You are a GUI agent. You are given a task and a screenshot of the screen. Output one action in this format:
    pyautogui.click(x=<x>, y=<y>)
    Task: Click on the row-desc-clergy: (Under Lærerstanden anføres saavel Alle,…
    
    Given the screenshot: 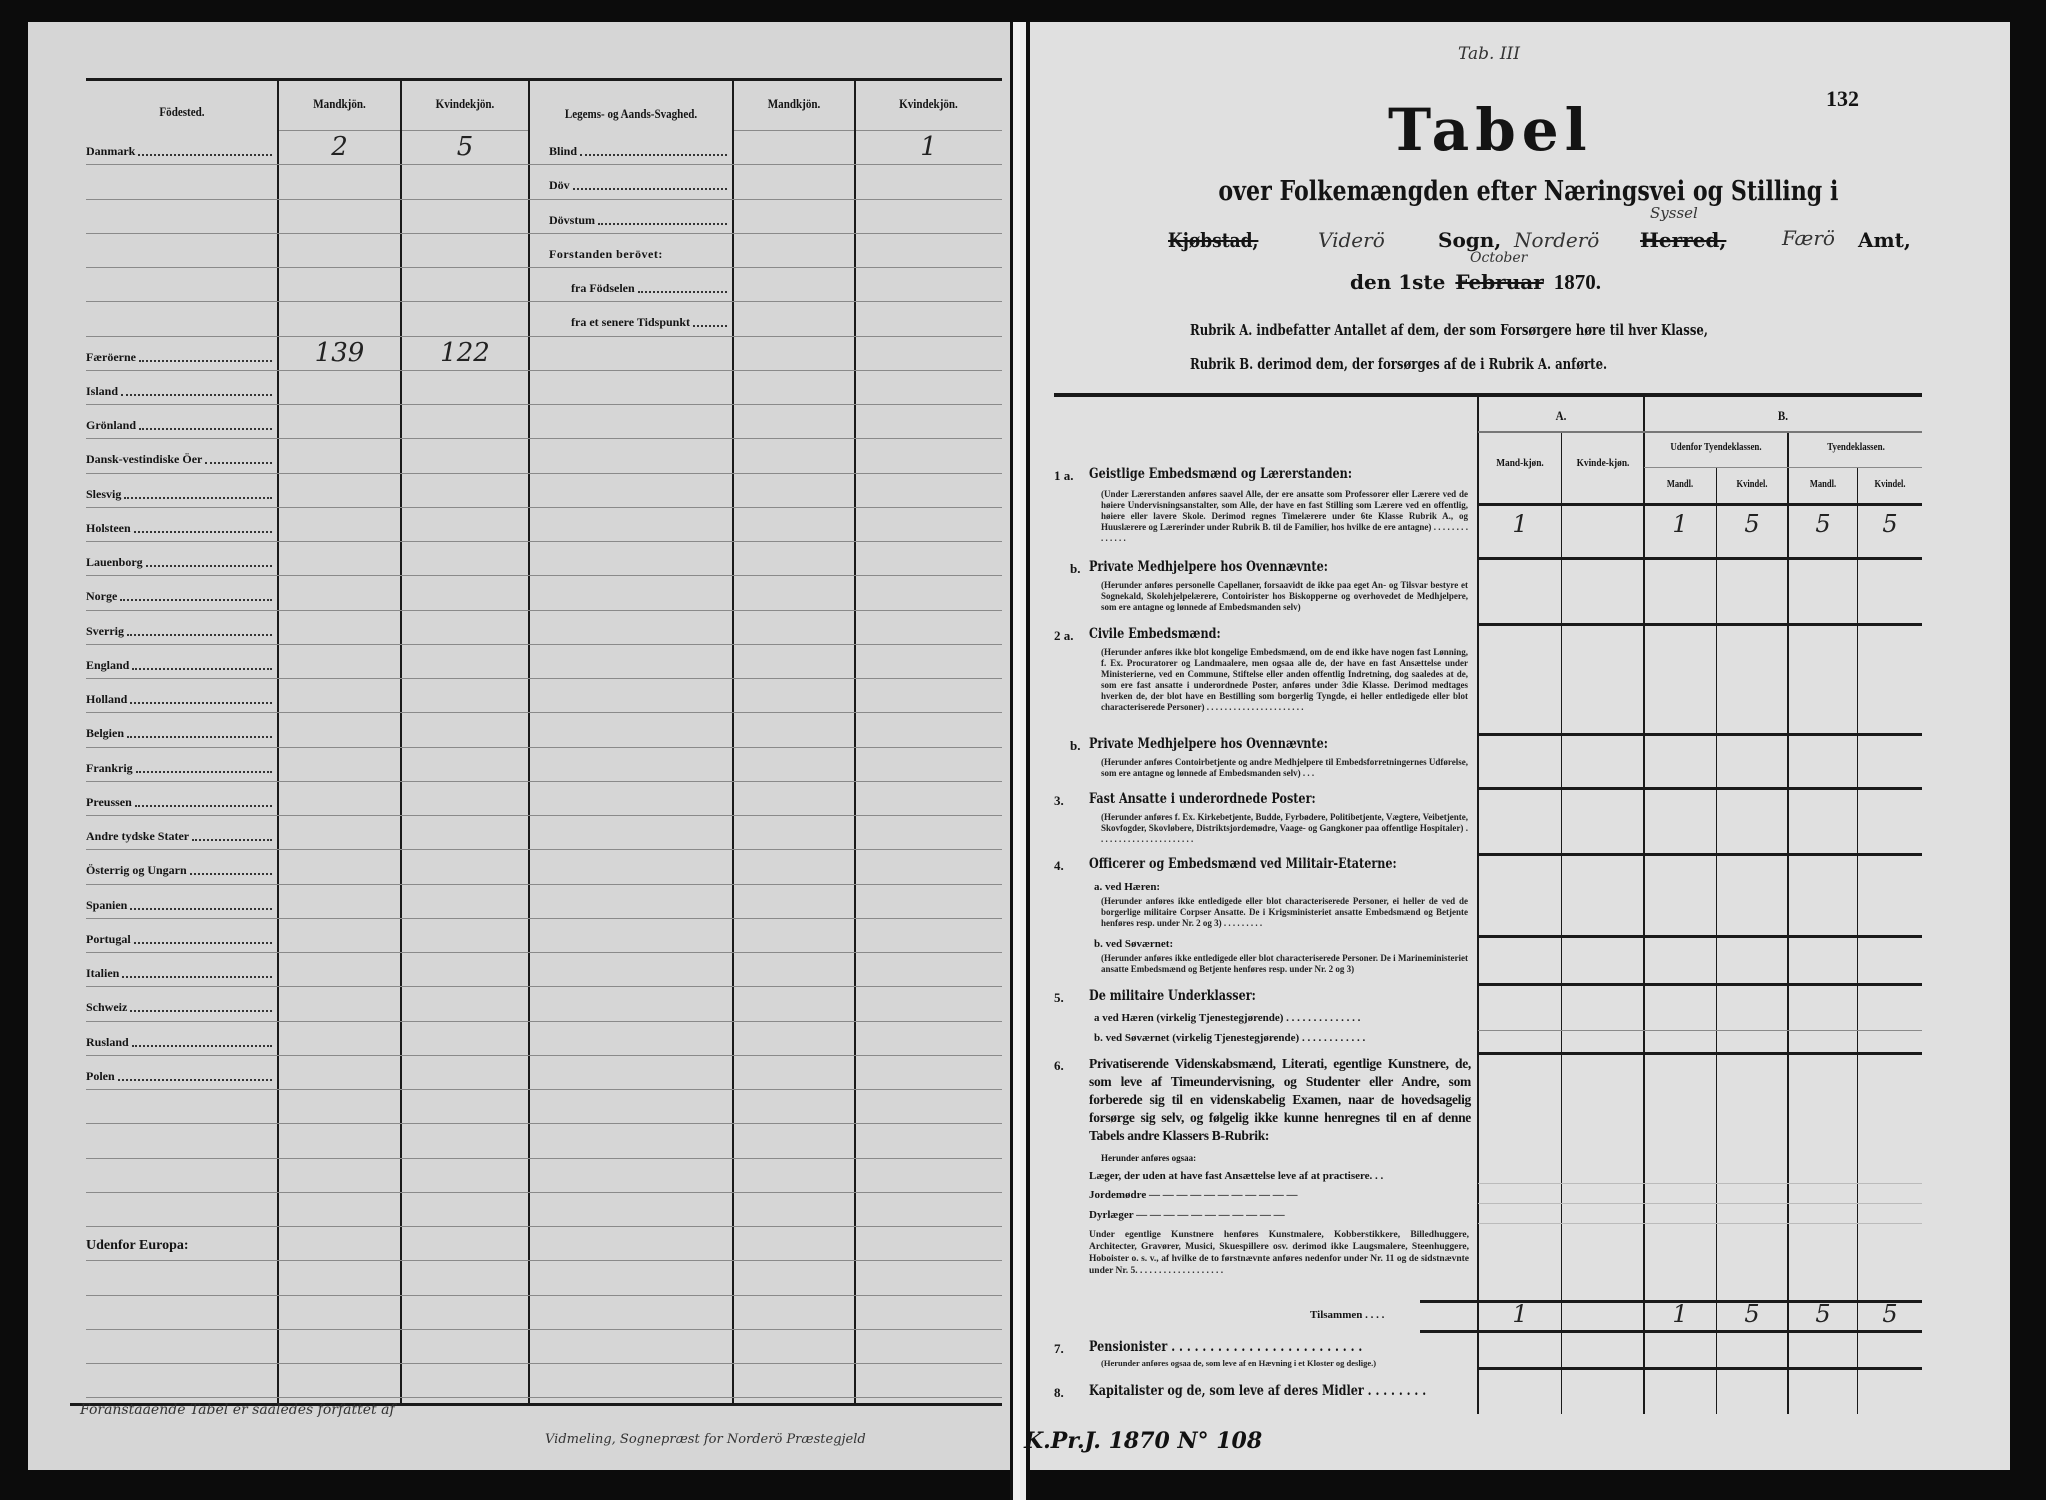 What is the action you would take?
    pyautogui.click(x=1284, y=516)
    